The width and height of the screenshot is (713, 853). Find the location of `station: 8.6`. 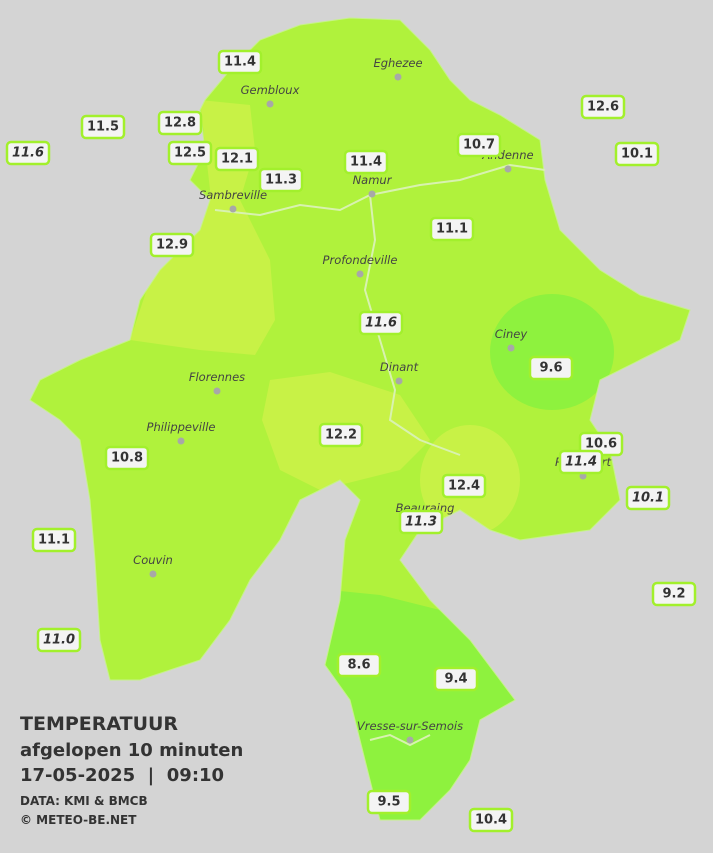

station: 8.6 is located at coordinates (359, 665).